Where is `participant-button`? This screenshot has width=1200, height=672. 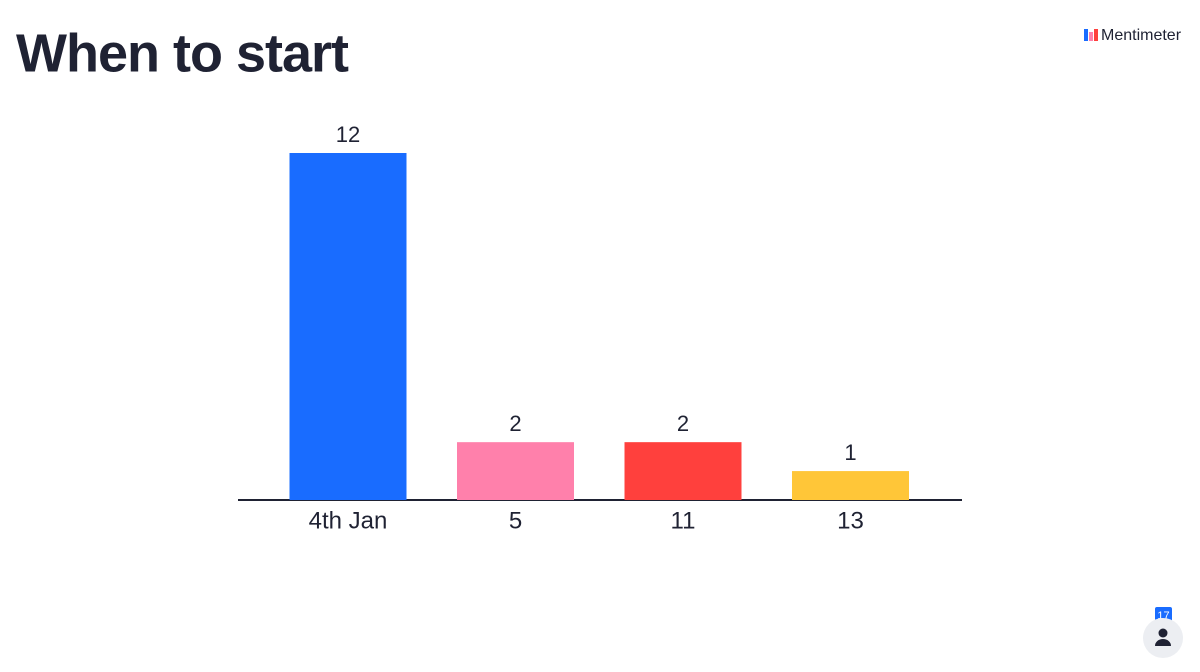 participant-button is located at coordinates (1163, 638).